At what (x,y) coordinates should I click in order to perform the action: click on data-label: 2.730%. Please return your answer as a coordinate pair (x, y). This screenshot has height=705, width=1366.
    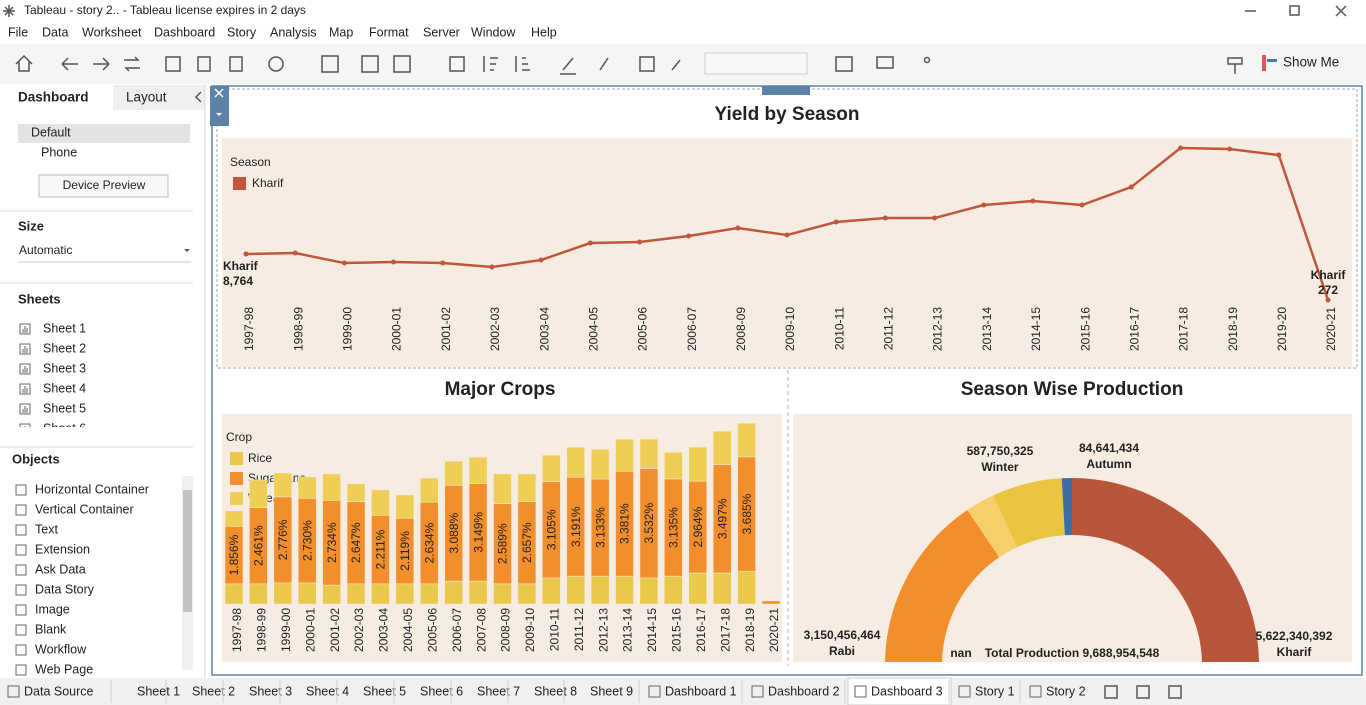
    Looking at the image, I should click on (307, 540).